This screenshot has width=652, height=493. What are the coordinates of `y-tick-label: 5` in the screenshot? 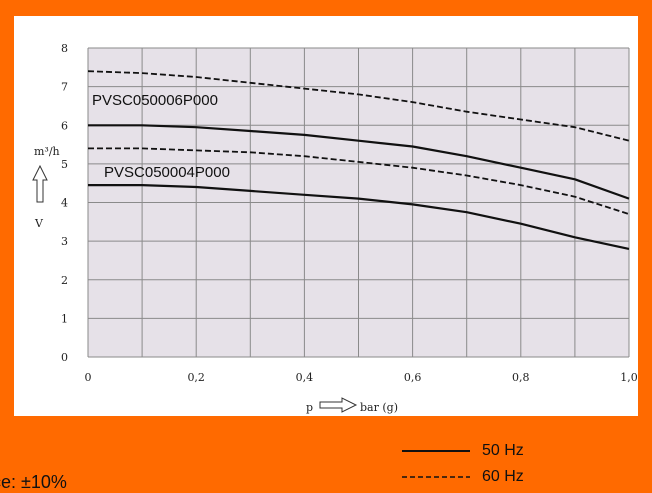 It's located at (64, 164).